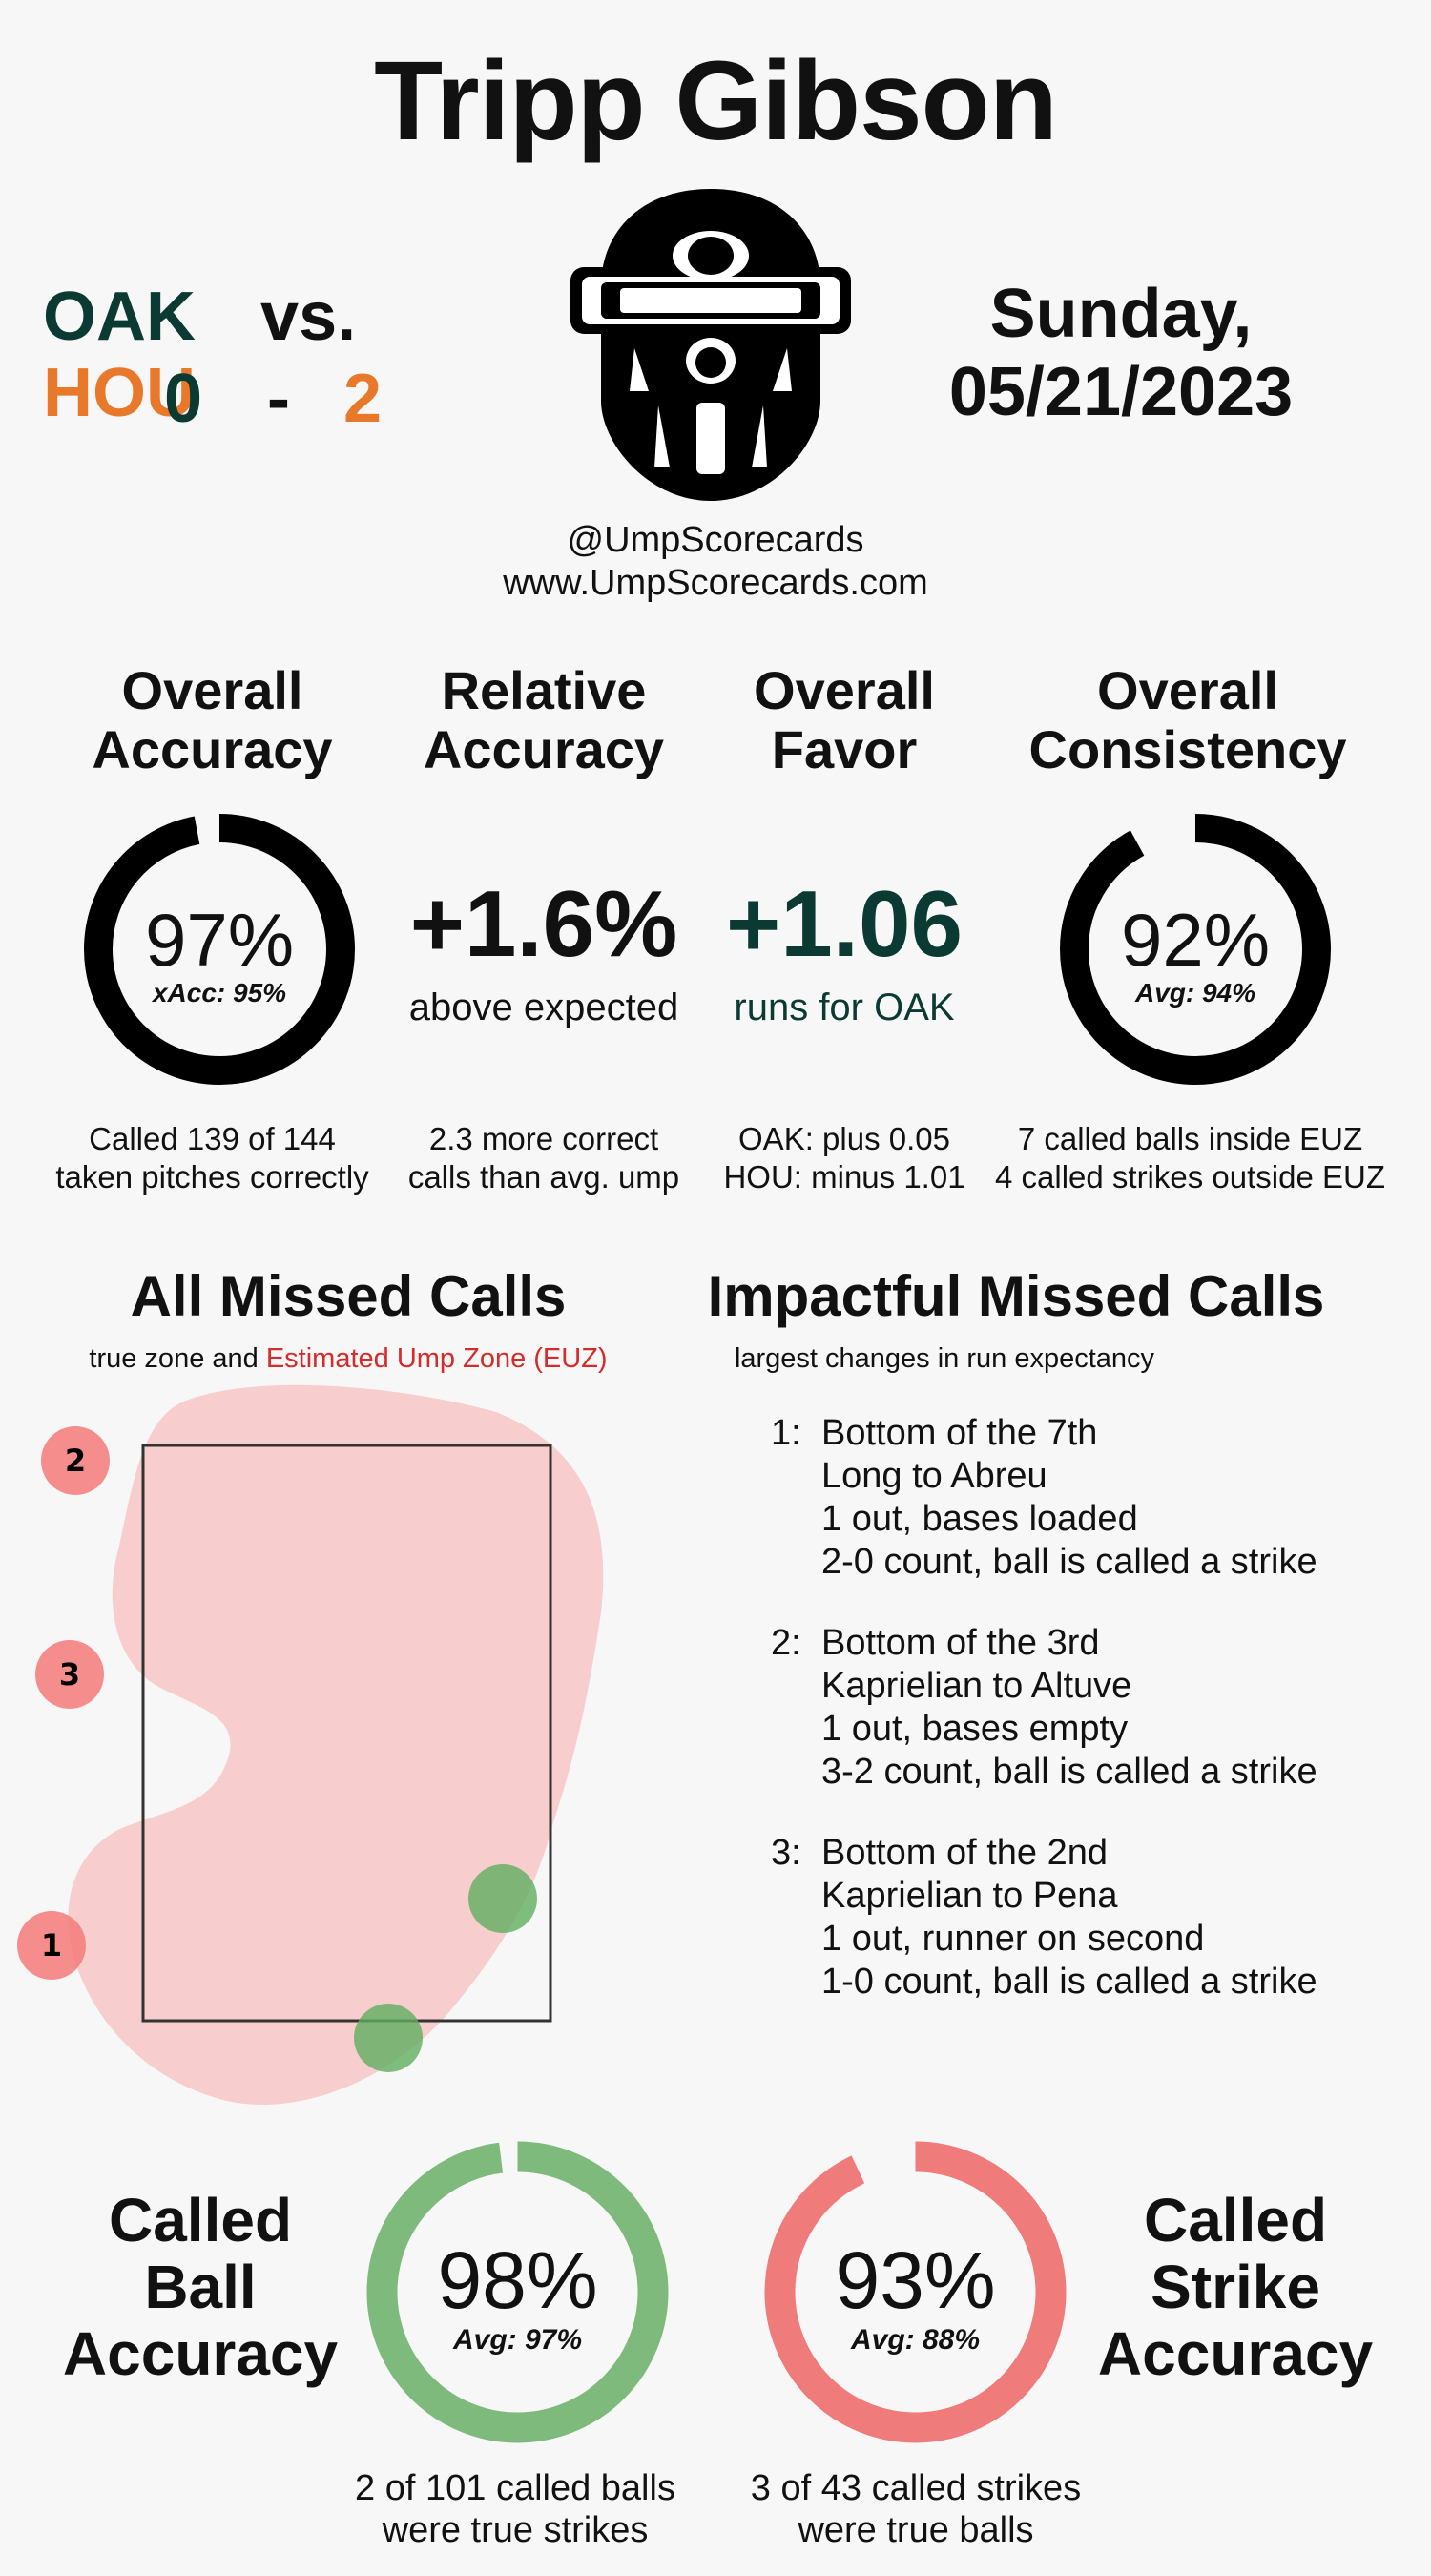  What do you see at coordinates (964, 1853) in the screenshot?
I see `call-inning: Bottom of the 2nd` at bounding box center [964, 1853].